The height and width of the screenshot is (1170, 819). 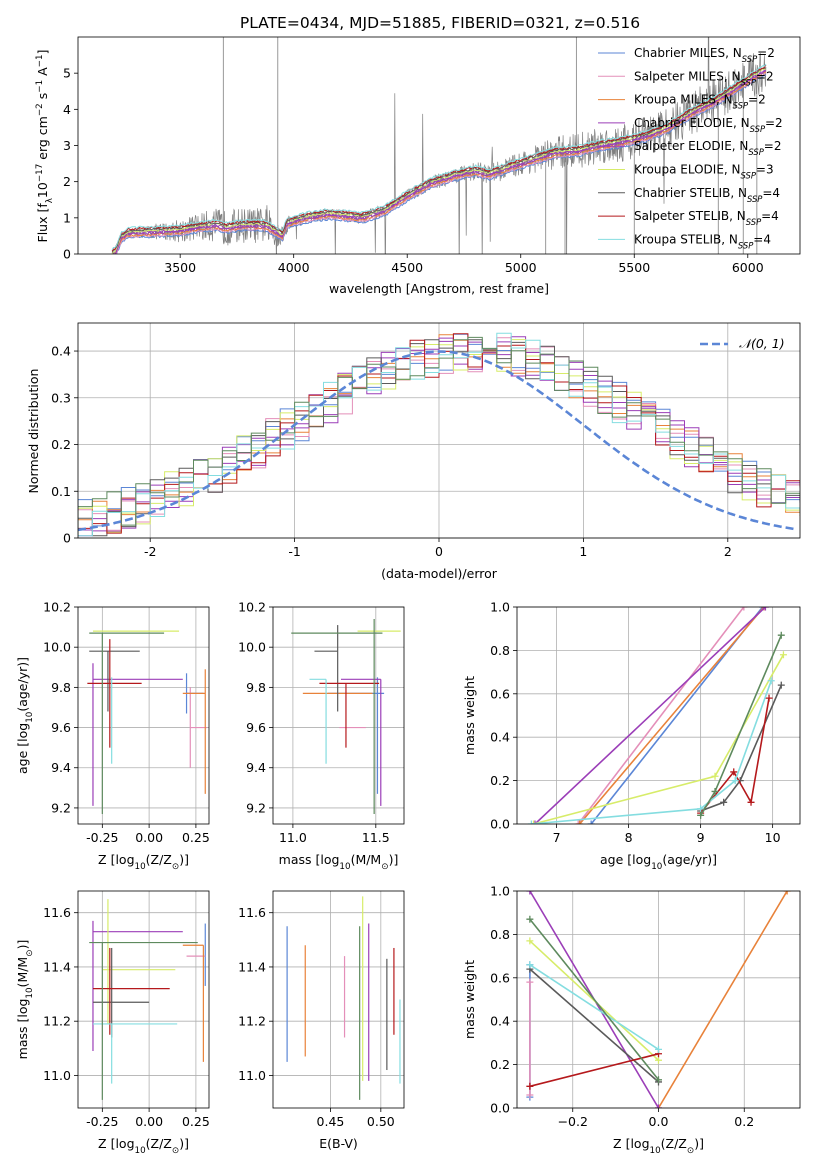 I want to click on x-tick-label: -2, so click(x=150, y=551).